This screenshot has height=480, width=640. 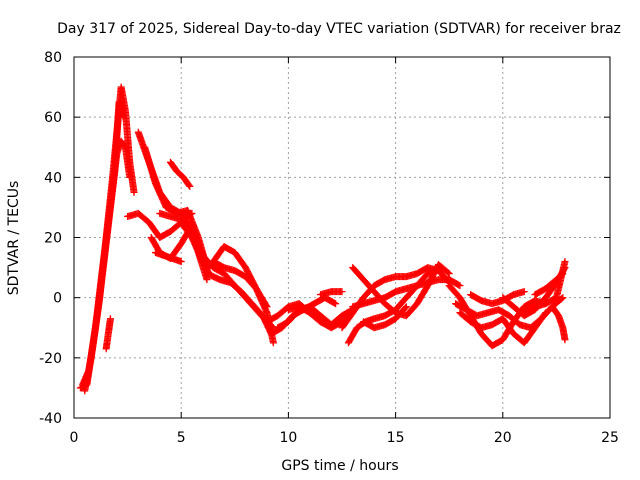 I want to click on y-tick-label: 0, so click(x=57, y=299).